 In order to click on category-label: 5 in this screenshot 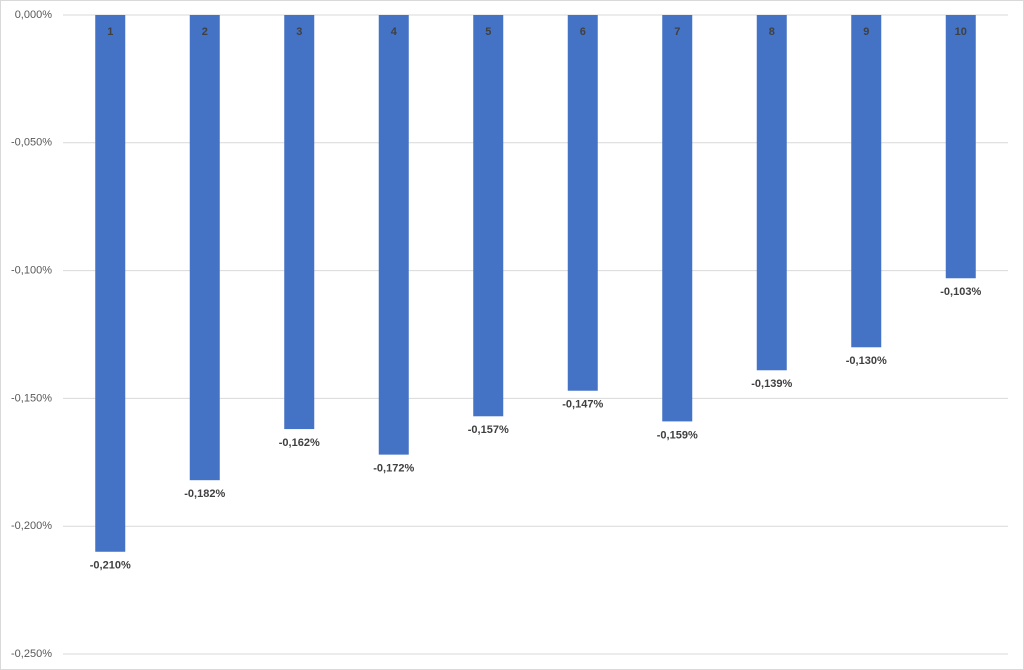, I will do `click(488, 32)`.